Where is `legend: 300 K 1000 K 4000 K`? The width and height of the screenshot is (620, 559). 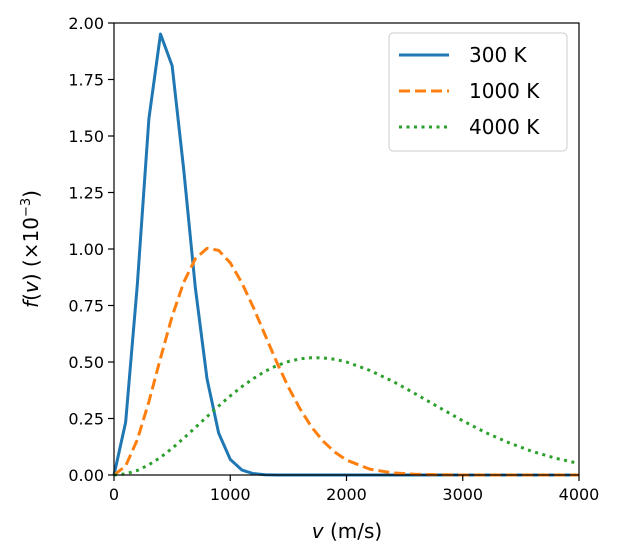
legend: 300 K 1000 K 4000 K is located at coordinates (478, 92).